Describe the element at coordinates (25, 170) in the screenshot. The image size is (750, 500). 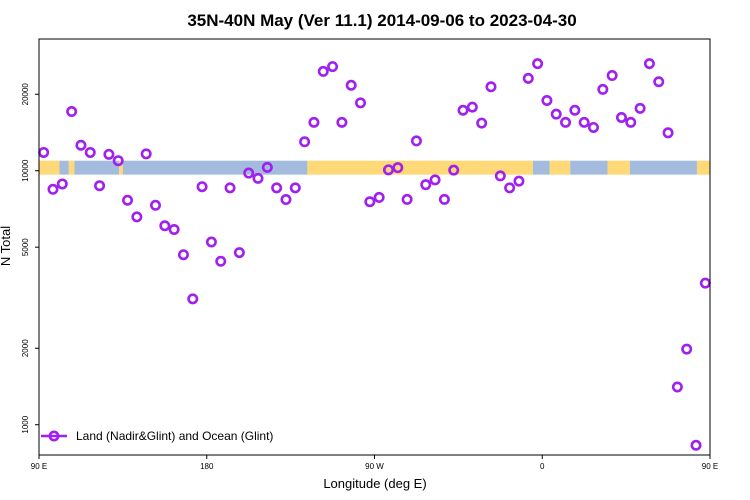
I see `y-tick-label: 10000` at that location.